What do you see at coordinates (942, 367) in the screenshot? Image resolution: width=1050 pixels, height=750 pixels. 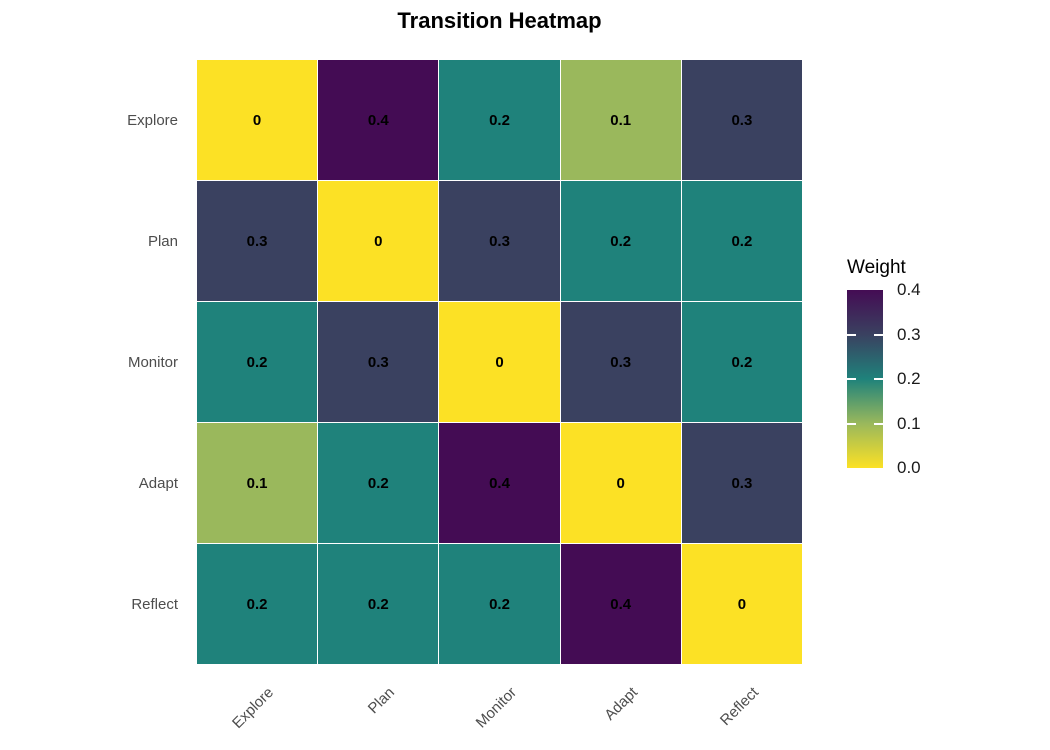 I see `legend: Weight 0.4 0.3 0.2 0.1 0.0` at bounding box center [942, 367].